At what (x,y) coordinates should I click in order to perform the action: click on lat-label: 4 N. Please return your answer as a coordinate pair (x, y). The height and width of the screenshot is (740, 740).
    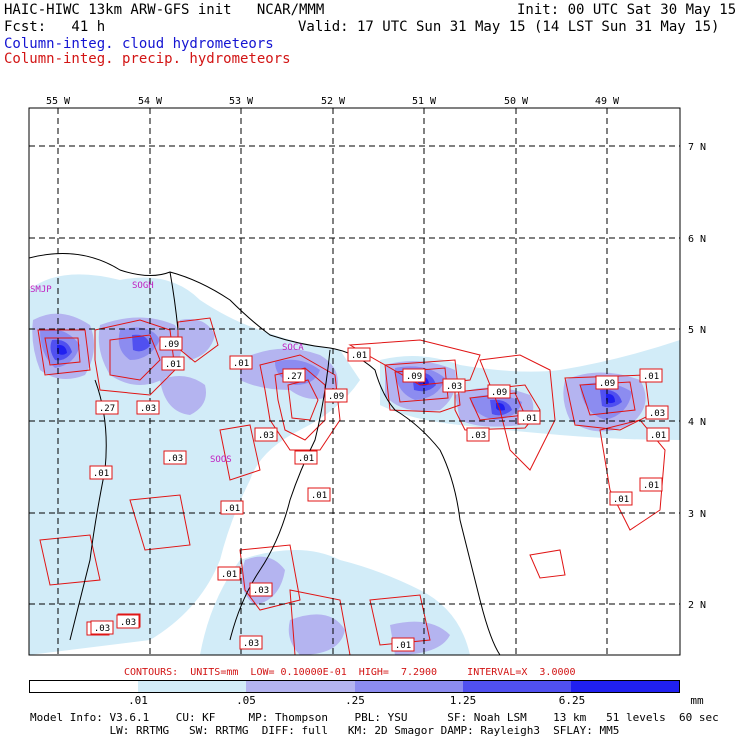
    Looking at the image, I should click on (697, 422).